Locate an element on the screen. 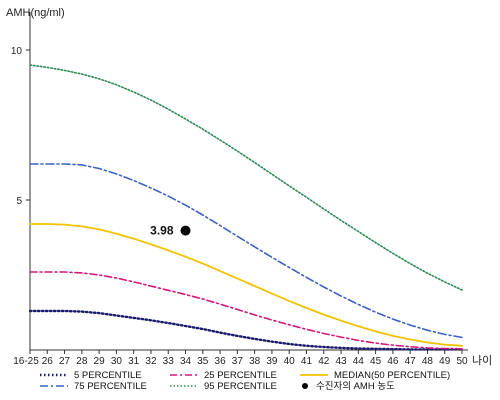 The height and width of the screenshot is (400, 500). x-tick-label: 30 is located at coordinates (117, 361).